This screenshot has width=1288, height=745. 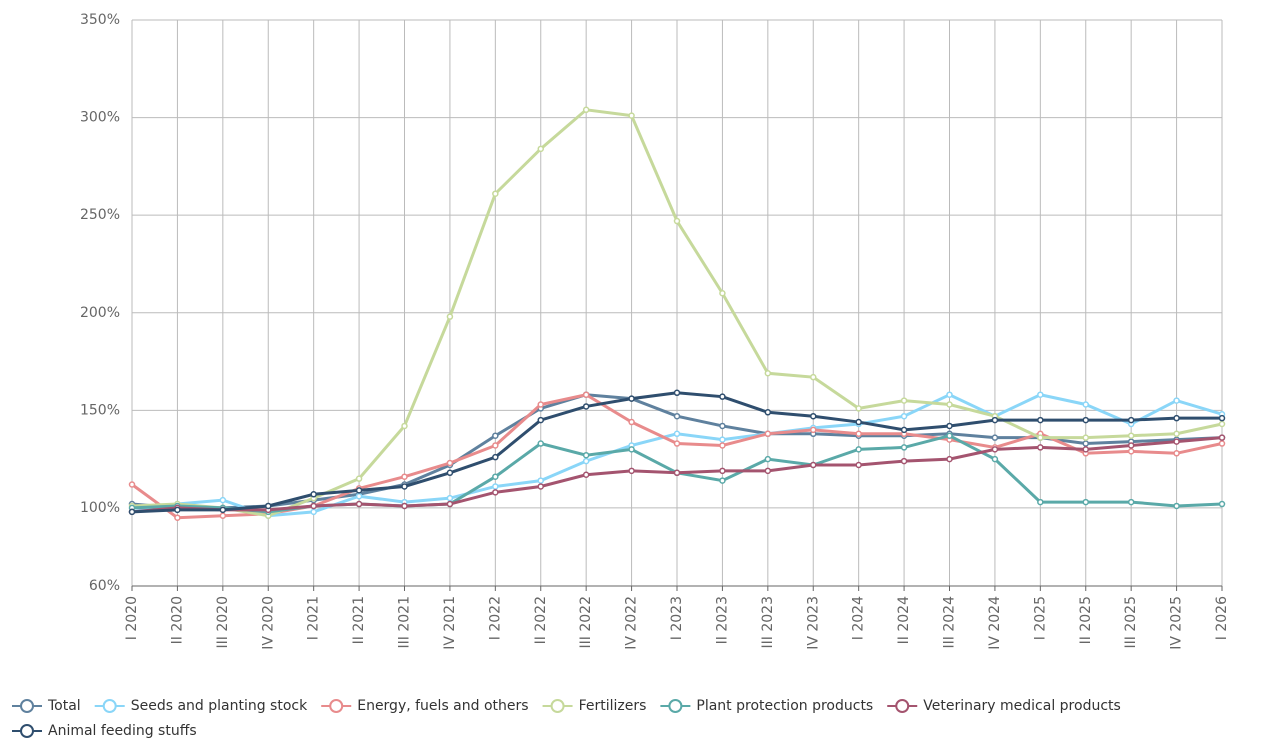 I want to click on x-tick-label: IV 2023, so click(x=813, y=623).